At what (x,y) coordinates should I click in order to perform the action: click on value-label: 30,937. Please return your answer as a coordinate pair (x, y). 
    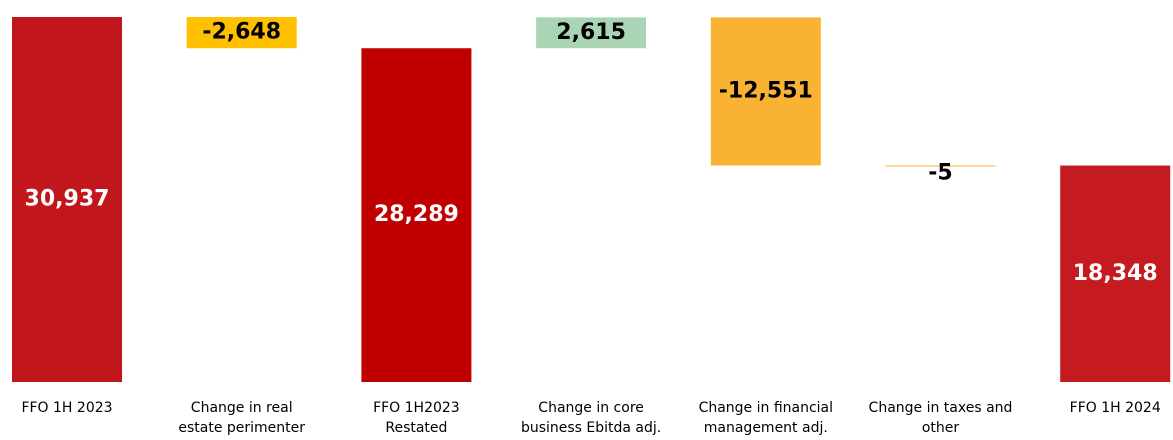
    Looking at the image, I should click on (67, 199).